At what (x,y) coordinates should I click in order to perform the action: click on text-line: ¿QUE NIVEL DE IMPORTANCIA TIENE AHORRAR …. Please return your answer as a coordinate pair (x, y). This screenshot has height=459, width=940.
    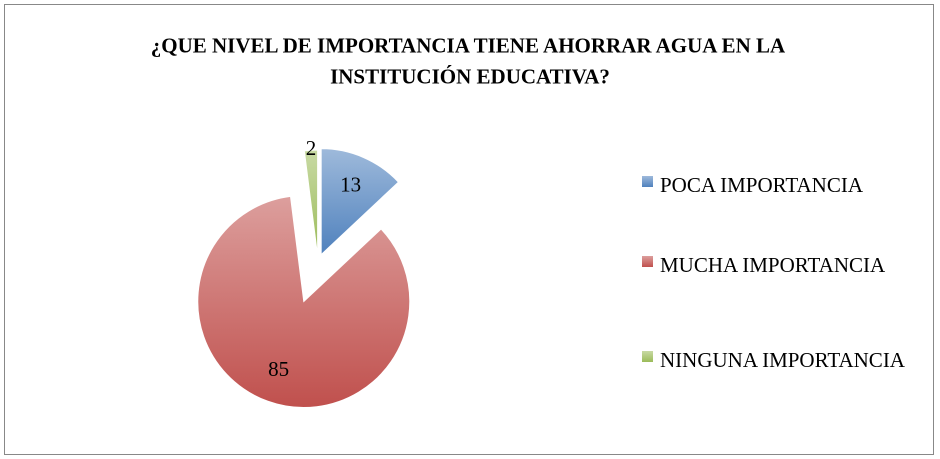
    Looking at the image, I should click on (470, 45).